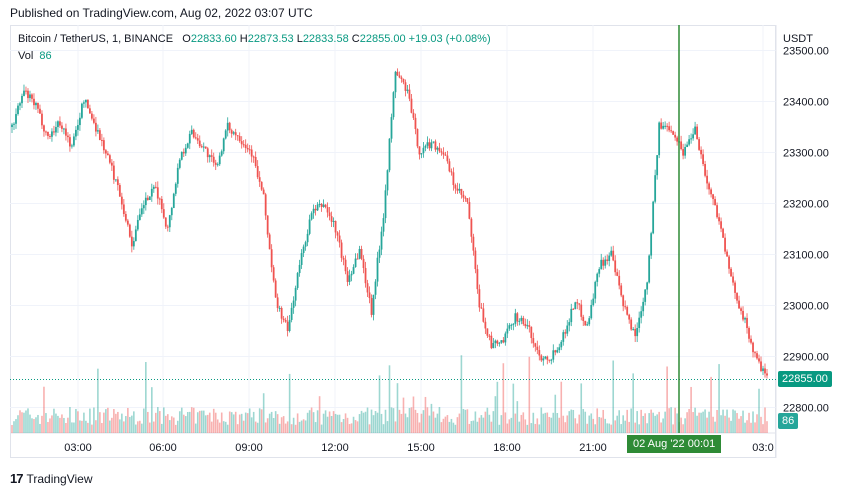 The height and width of the screenshot is (494, 850). I want to click on time-tick-label: 21:00, so click(593, 448).